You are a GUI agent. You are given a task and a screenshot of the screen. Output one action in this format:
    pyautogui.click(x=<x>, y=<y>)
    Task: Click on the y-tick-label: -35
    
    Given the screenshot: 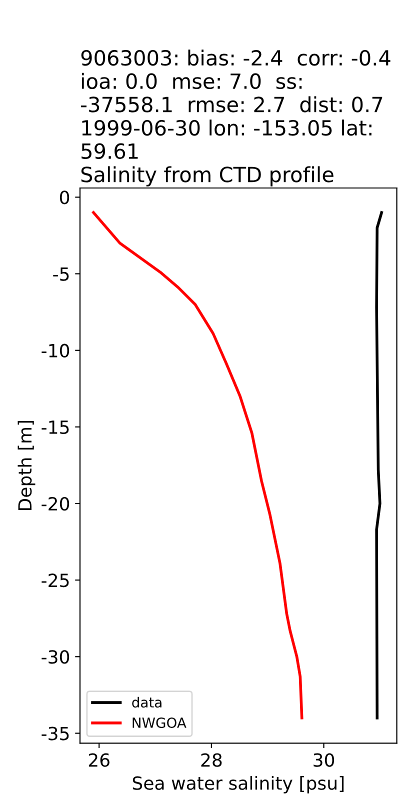 What is the action you would take?
    pyautogui.click(x=55, y=733)
    